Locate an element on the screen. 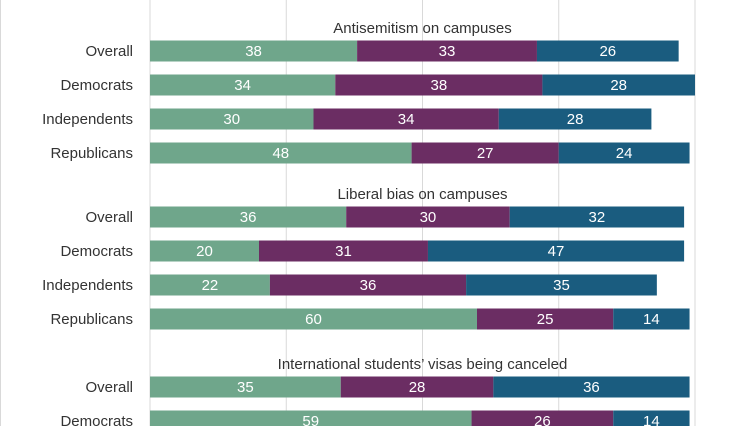  bar-value-label: 31 is located at coordinates (343, 251).